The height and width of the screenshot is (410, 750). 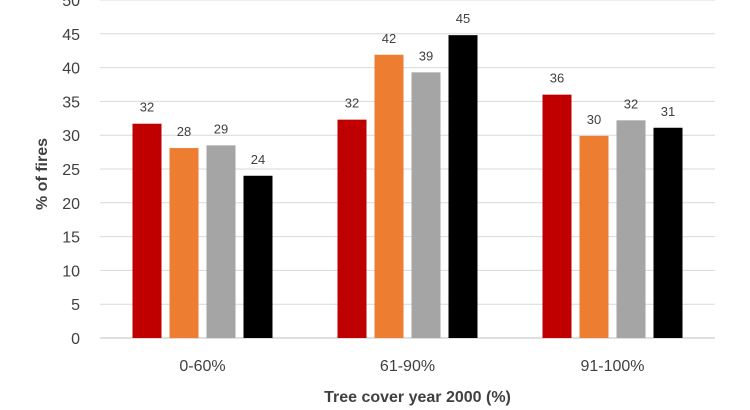 I want to click on x-tick-label: 91-100%, so click(x=612, y=366).